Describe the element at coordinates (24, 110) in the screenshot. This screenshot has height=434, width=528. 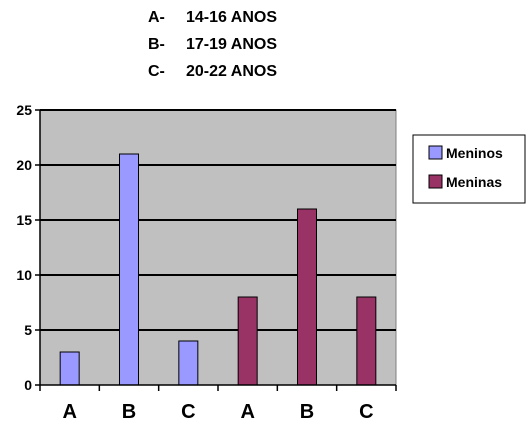
I see `y-tick-label: 25` at that location.